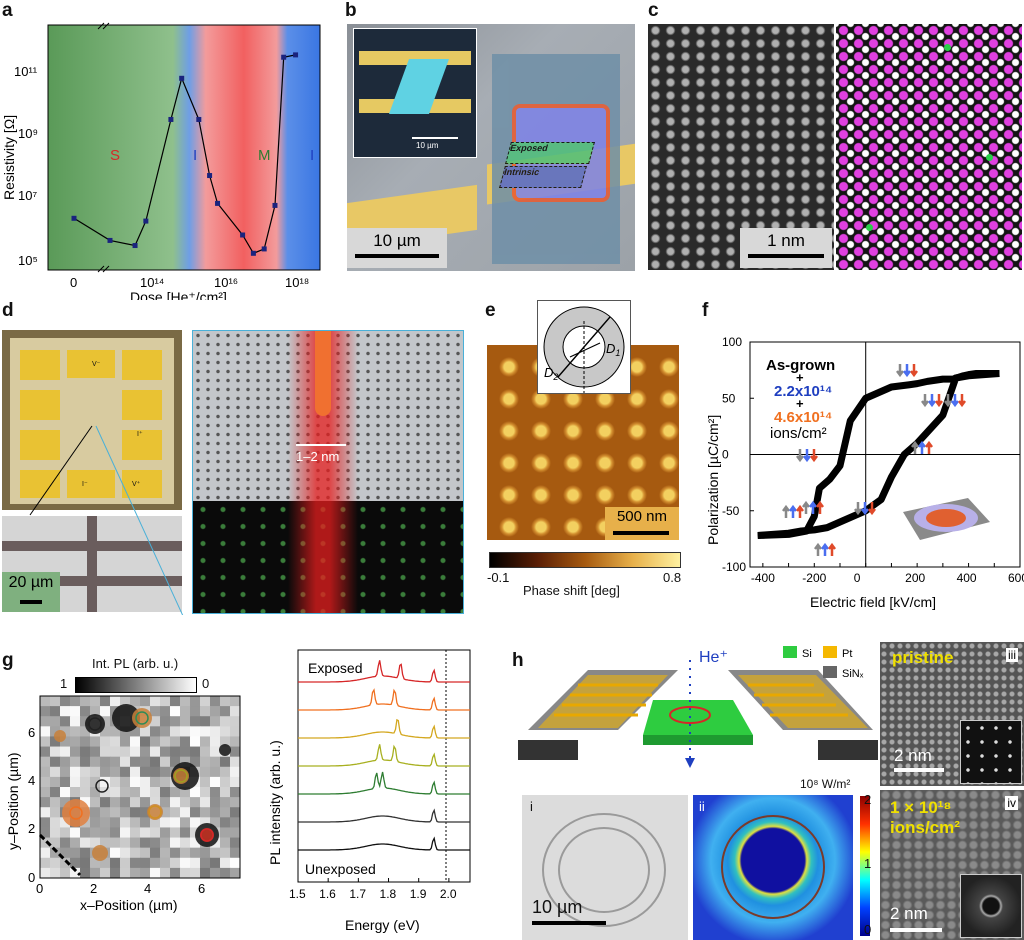 The image size is (1024, 940). What do you see at coordinates (830, 672) in the screenshot?
I see `legend-sin-swatch` at bounding box center [830, 672].